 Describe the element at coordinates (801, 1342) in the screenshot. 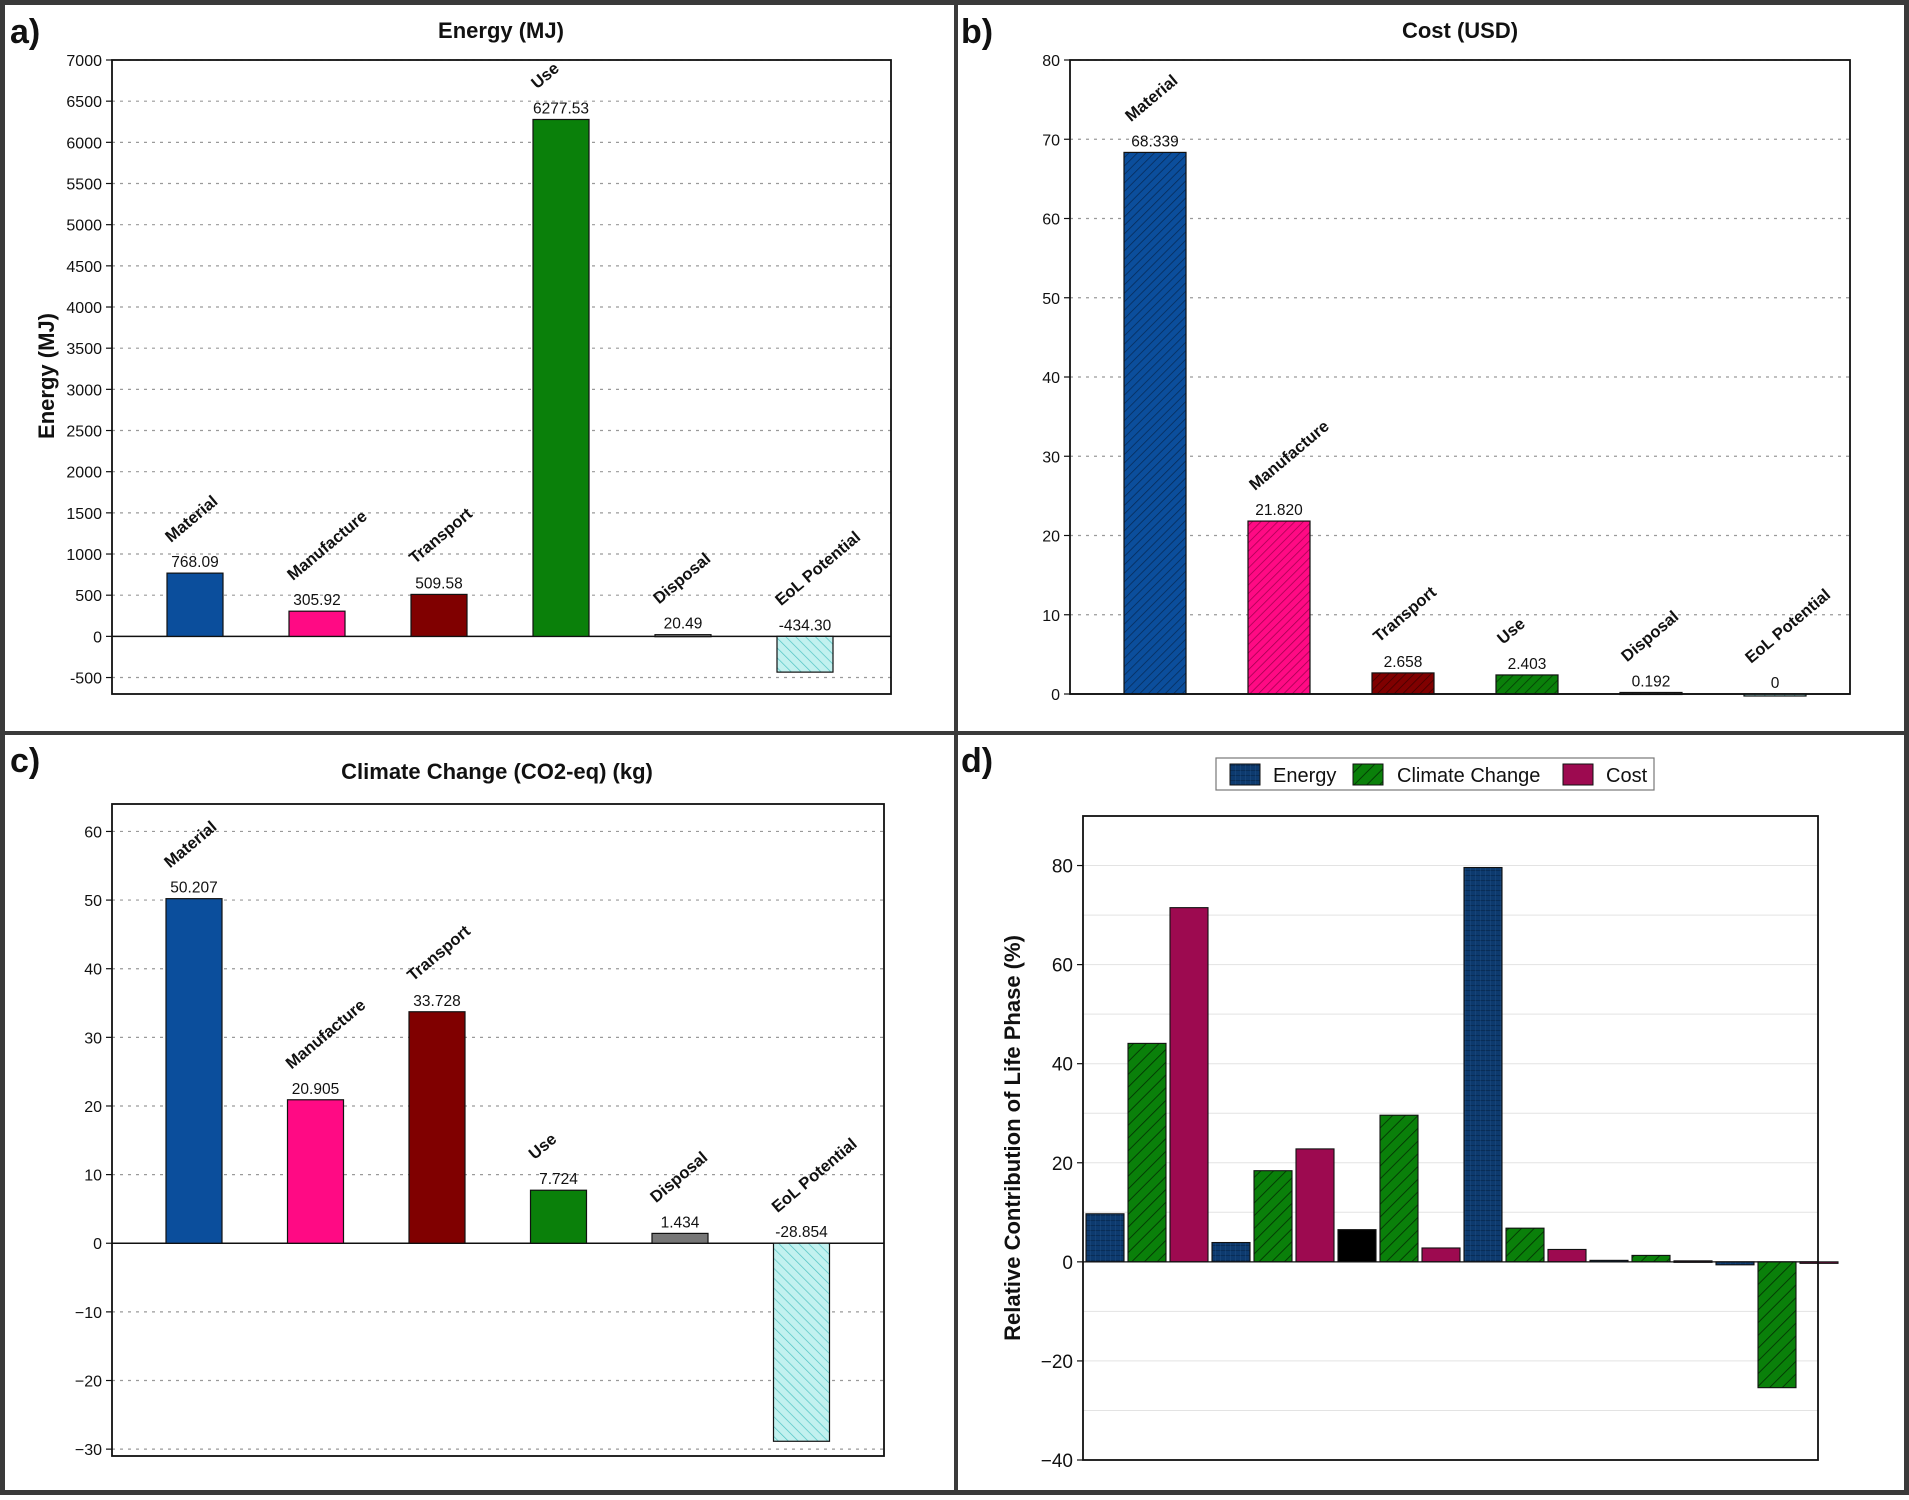

I see `bar-eol-potential` at that location.